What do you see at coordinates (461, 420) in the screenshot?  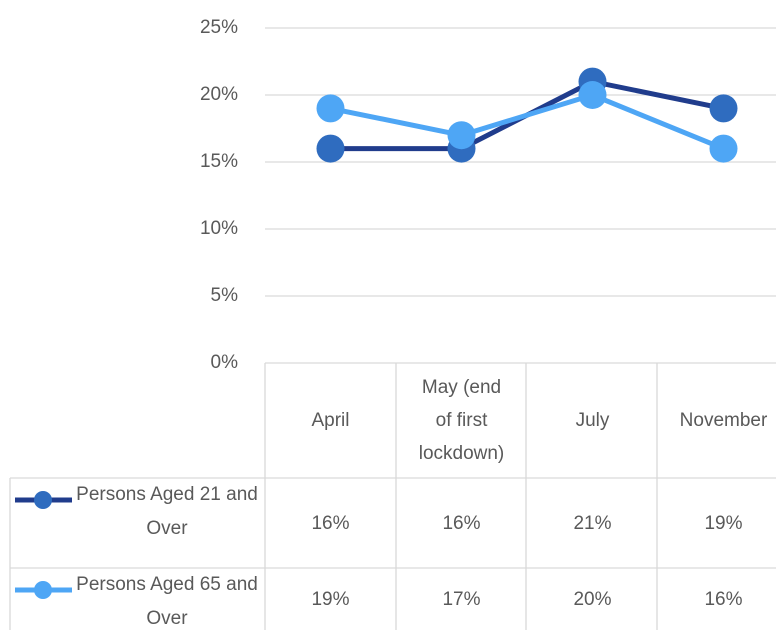 I see `category-label: May (end of first lockdown)` at bounding box center [461, 420].